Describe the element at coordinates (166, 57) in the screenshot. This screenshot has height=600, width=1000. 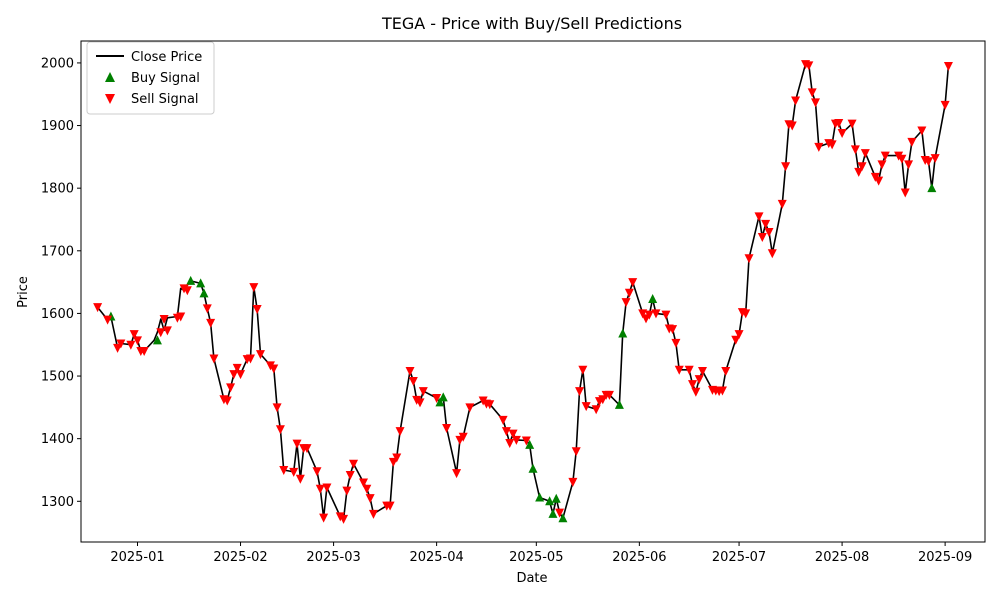
I see `legend-label-close-price: Close Price` at that location.